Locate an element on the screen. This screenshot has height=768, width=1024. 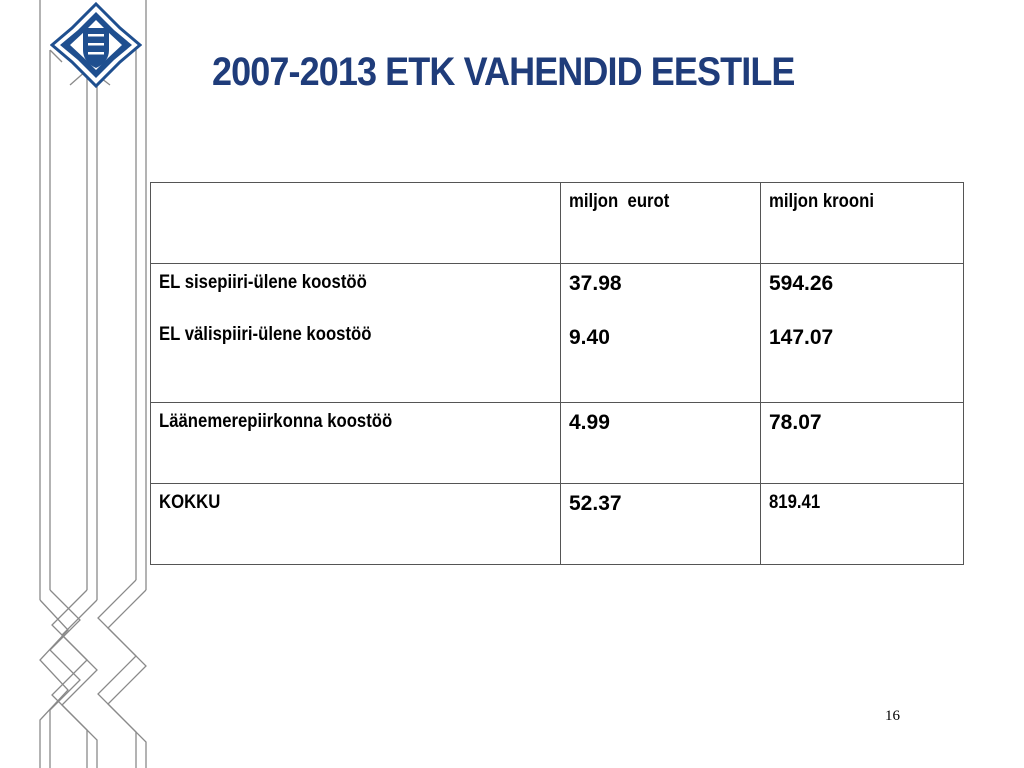
header-eek-label: miljon krooni is located at coordinates (821, 201).